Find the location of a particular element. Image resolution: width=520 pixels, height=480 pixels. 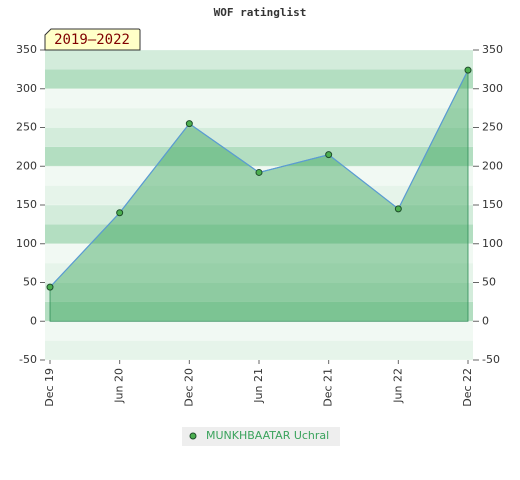

y-tick-label: 50 is located at coordinates (30, 282).